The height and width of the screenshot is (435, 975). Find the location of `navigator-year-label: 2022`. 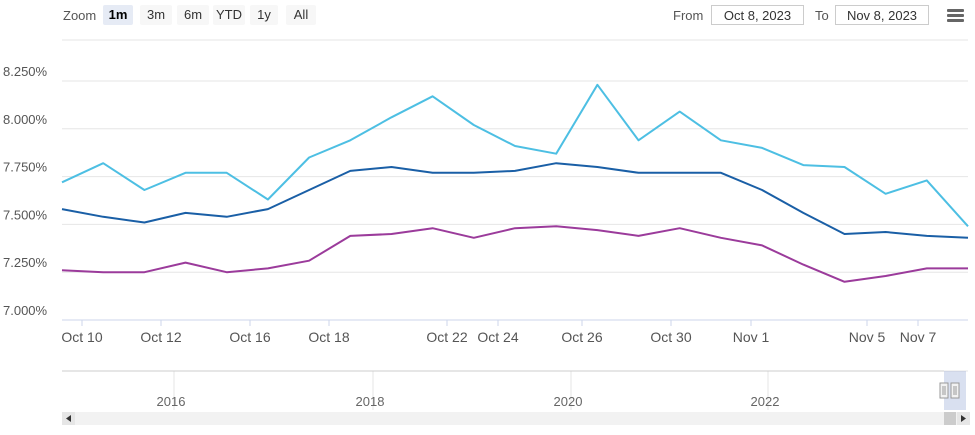

navigator-year-label: 2022 is located at coordinates (765, 401).